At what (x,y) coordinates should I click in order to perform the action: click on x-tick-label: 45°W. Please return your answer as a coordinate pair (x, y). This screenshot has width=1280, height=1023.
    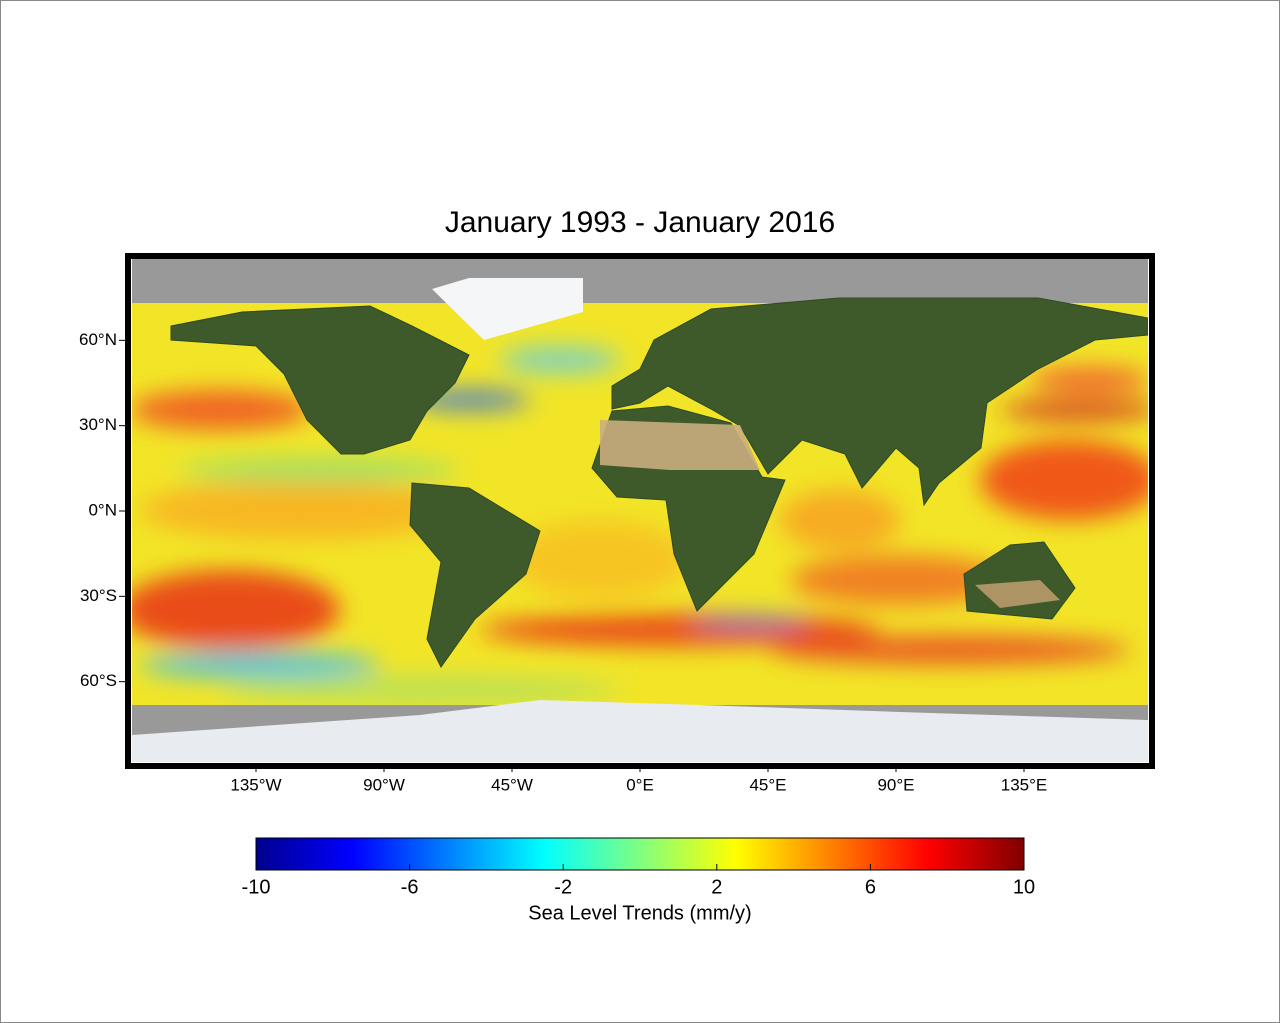
    Looking at the image, I should click on (512, 784).